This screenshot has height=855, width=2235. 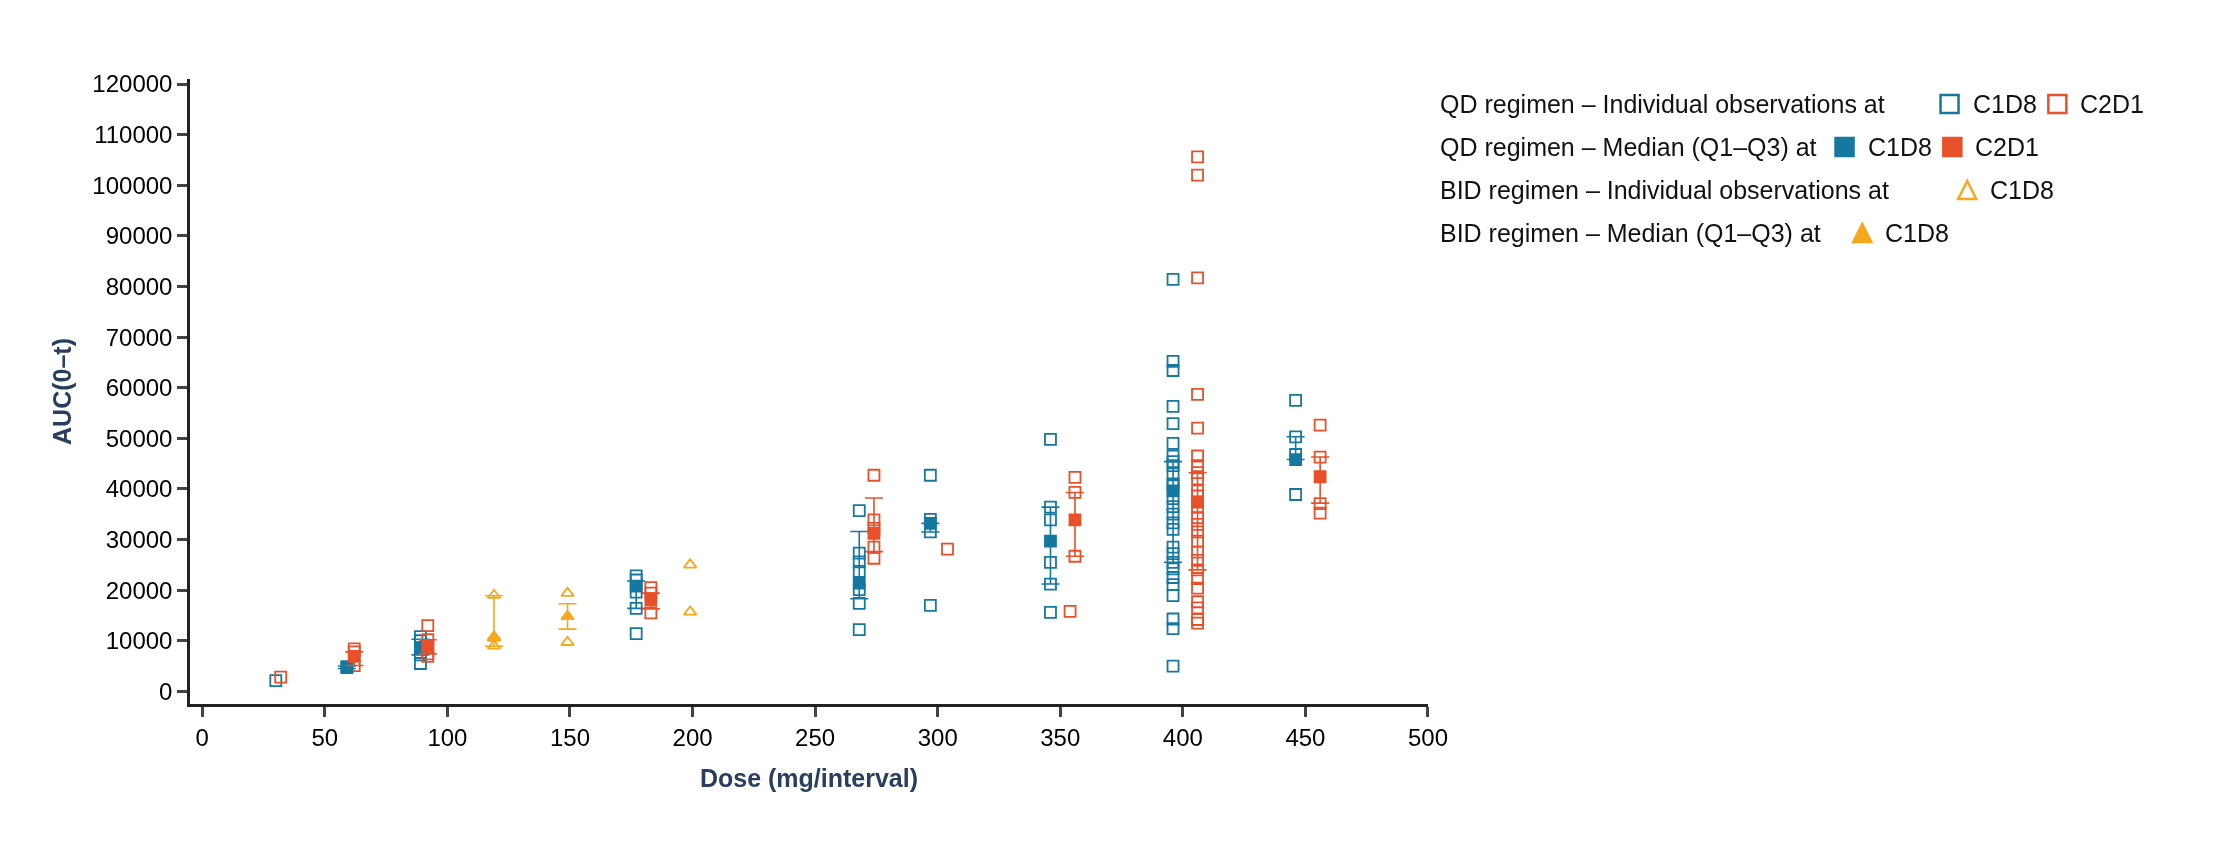 What do you see at coordinates (325, 737) in the screenshot?
I see `x-tick-label: 50` at bounding box center [325, 737].